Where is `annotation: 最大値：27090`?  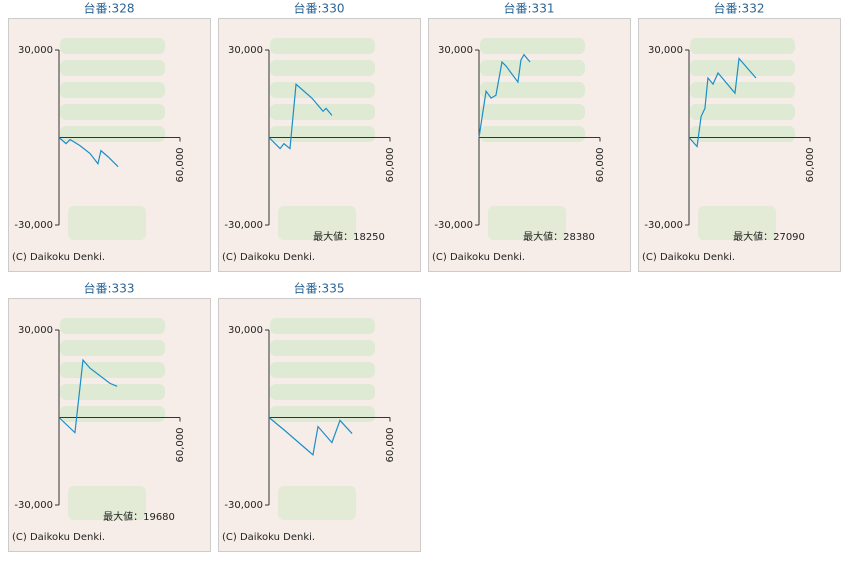 annotation: 最大値：27090 is located at coordinates (769, 236).